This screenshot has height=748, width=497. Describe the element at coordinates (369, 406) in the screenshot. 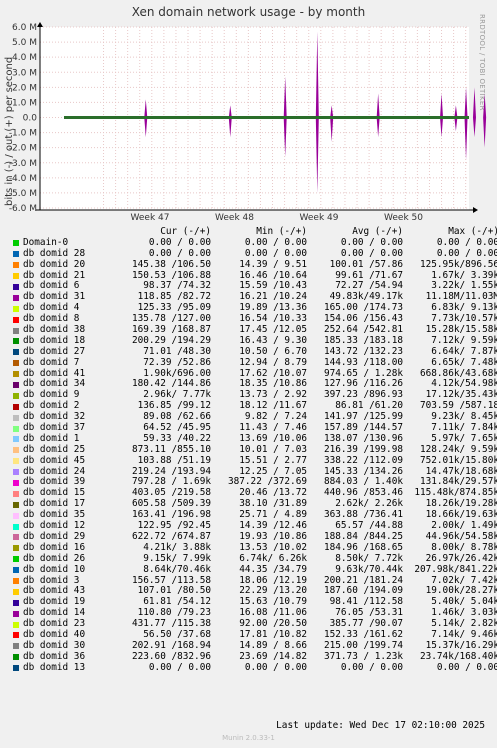

I see `legend-avg-value: 86.81 /61.20` at that location.